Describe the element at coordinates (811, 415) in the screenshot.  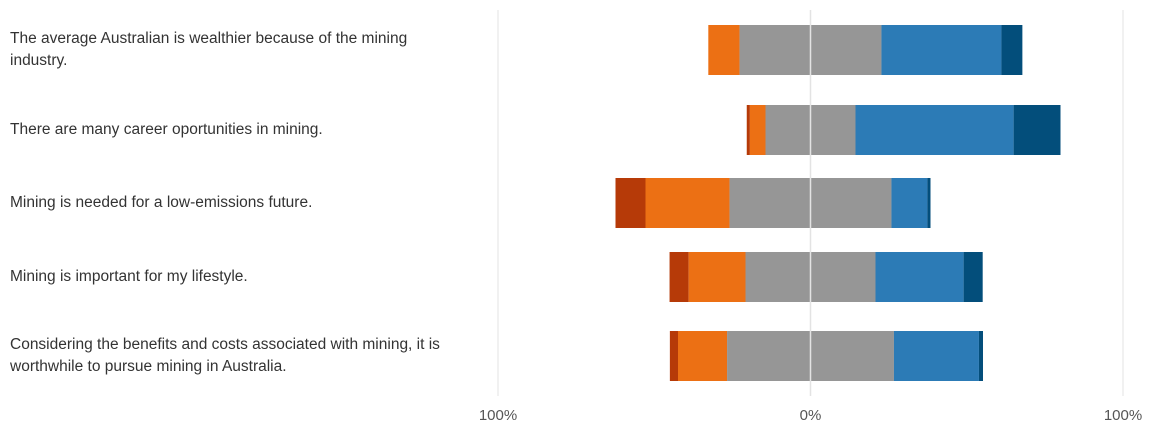
I see `x-tick-label: 0%` at that location.